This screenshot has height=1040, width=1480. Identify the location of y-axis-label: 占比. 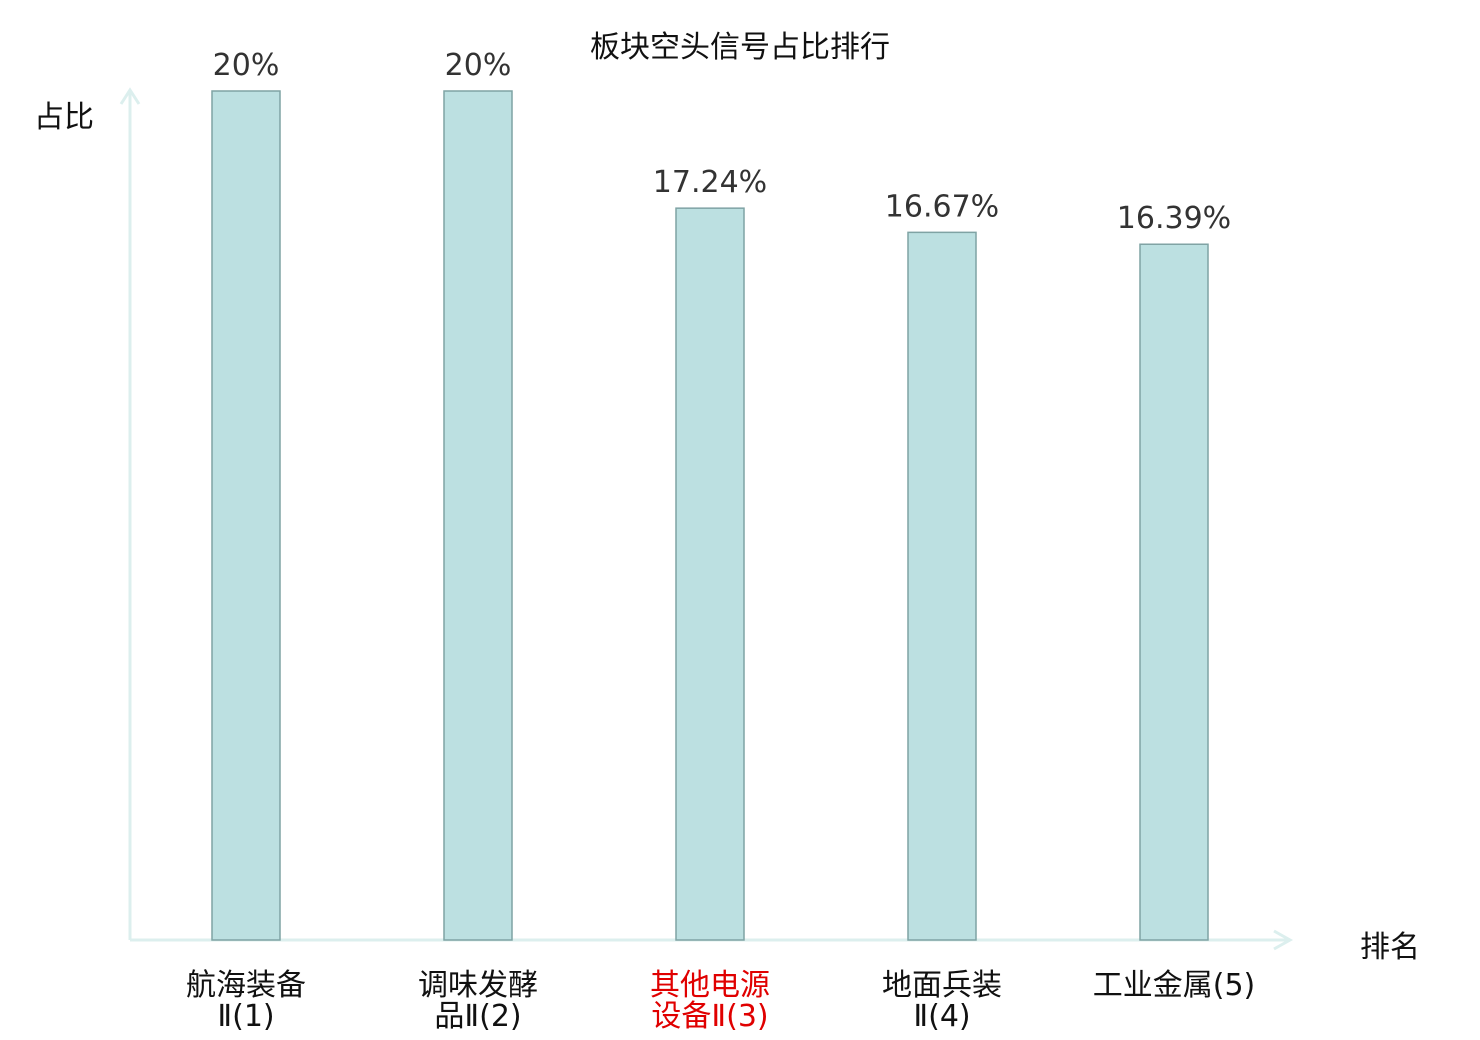
(64, 117).